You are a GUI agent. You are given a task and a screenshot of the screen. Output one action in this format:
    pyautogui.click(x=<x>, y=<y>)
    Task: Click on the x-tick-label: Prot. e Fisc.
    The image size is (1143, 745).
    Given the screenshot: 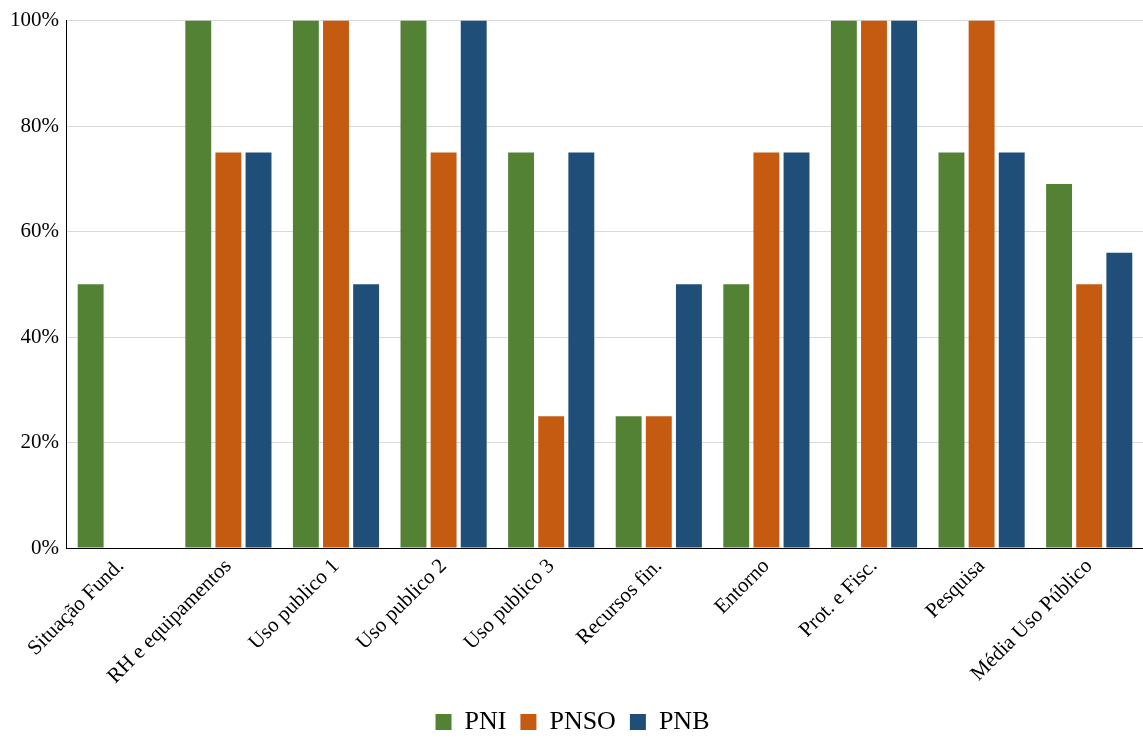 What is the action you would take?
    pyautogui.click(x=837, y=597)
    